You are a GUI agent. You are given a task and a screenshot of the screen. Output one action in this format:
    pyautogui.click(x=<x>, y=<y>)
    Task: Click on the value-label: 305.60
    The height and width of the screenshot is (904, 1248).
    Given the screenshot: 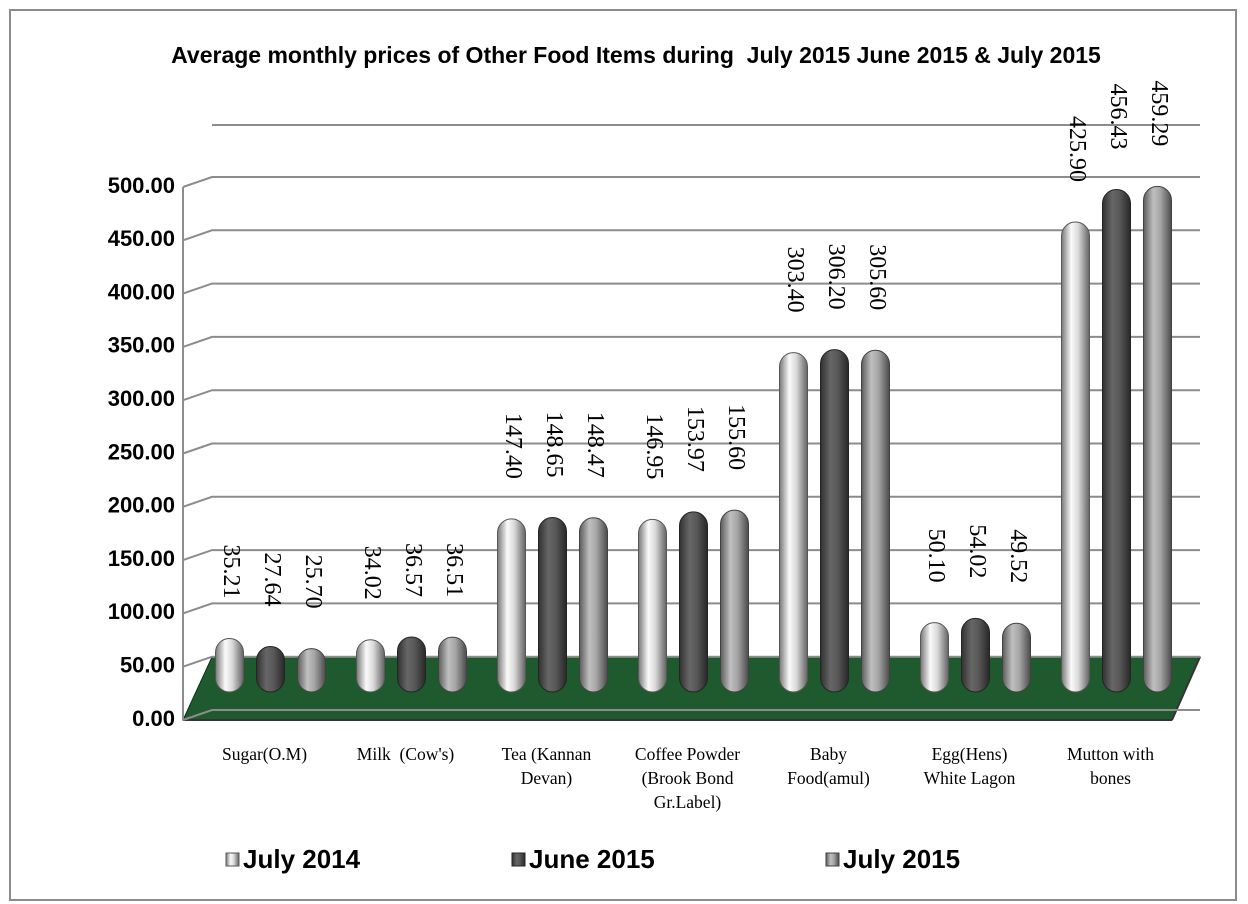 What is the action you would take?
    pyautogui.click(x=877, y=277)
    